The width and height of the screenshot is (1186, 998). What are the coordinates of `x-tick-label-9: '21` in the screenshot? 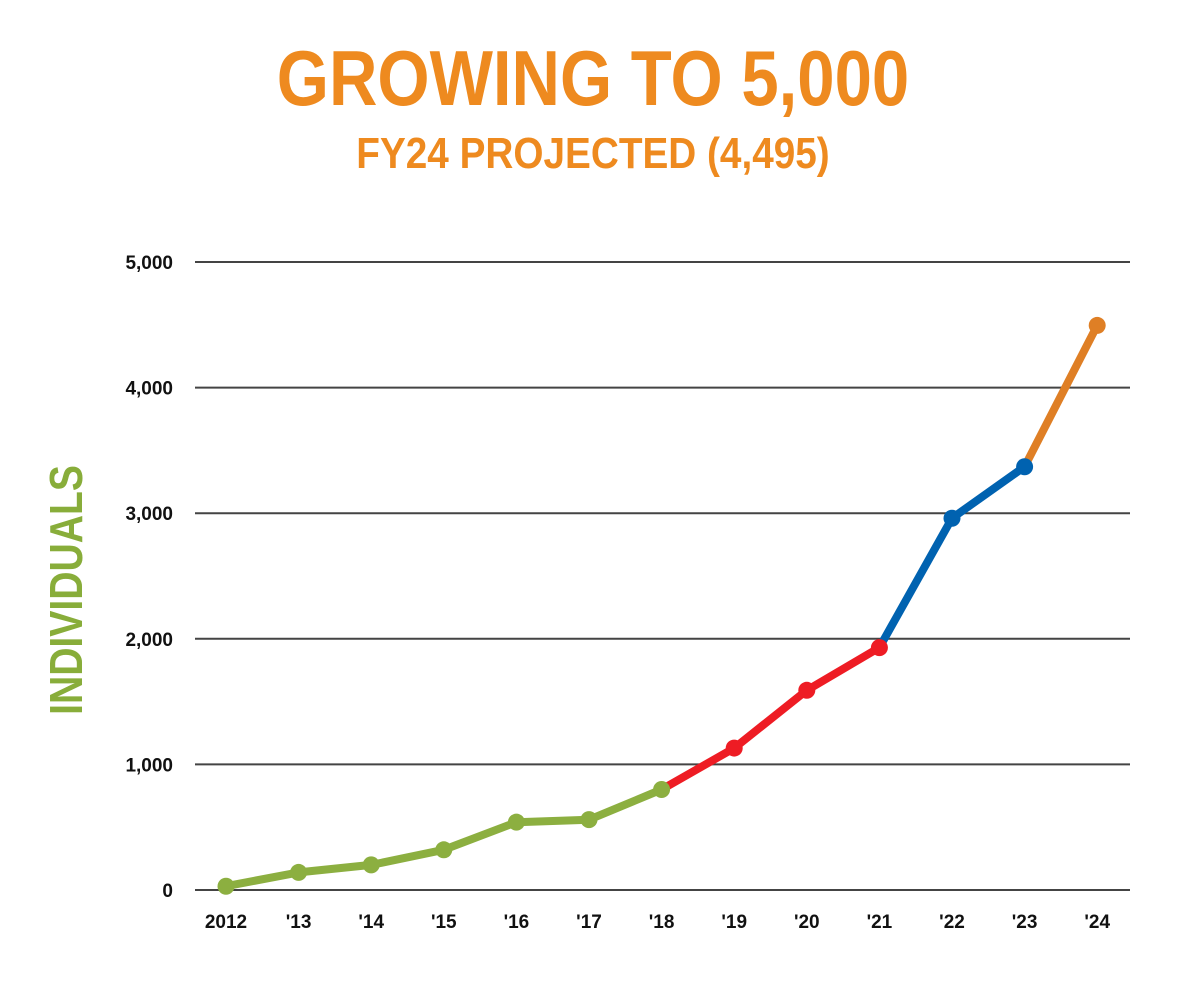 It's located at (880, 922).